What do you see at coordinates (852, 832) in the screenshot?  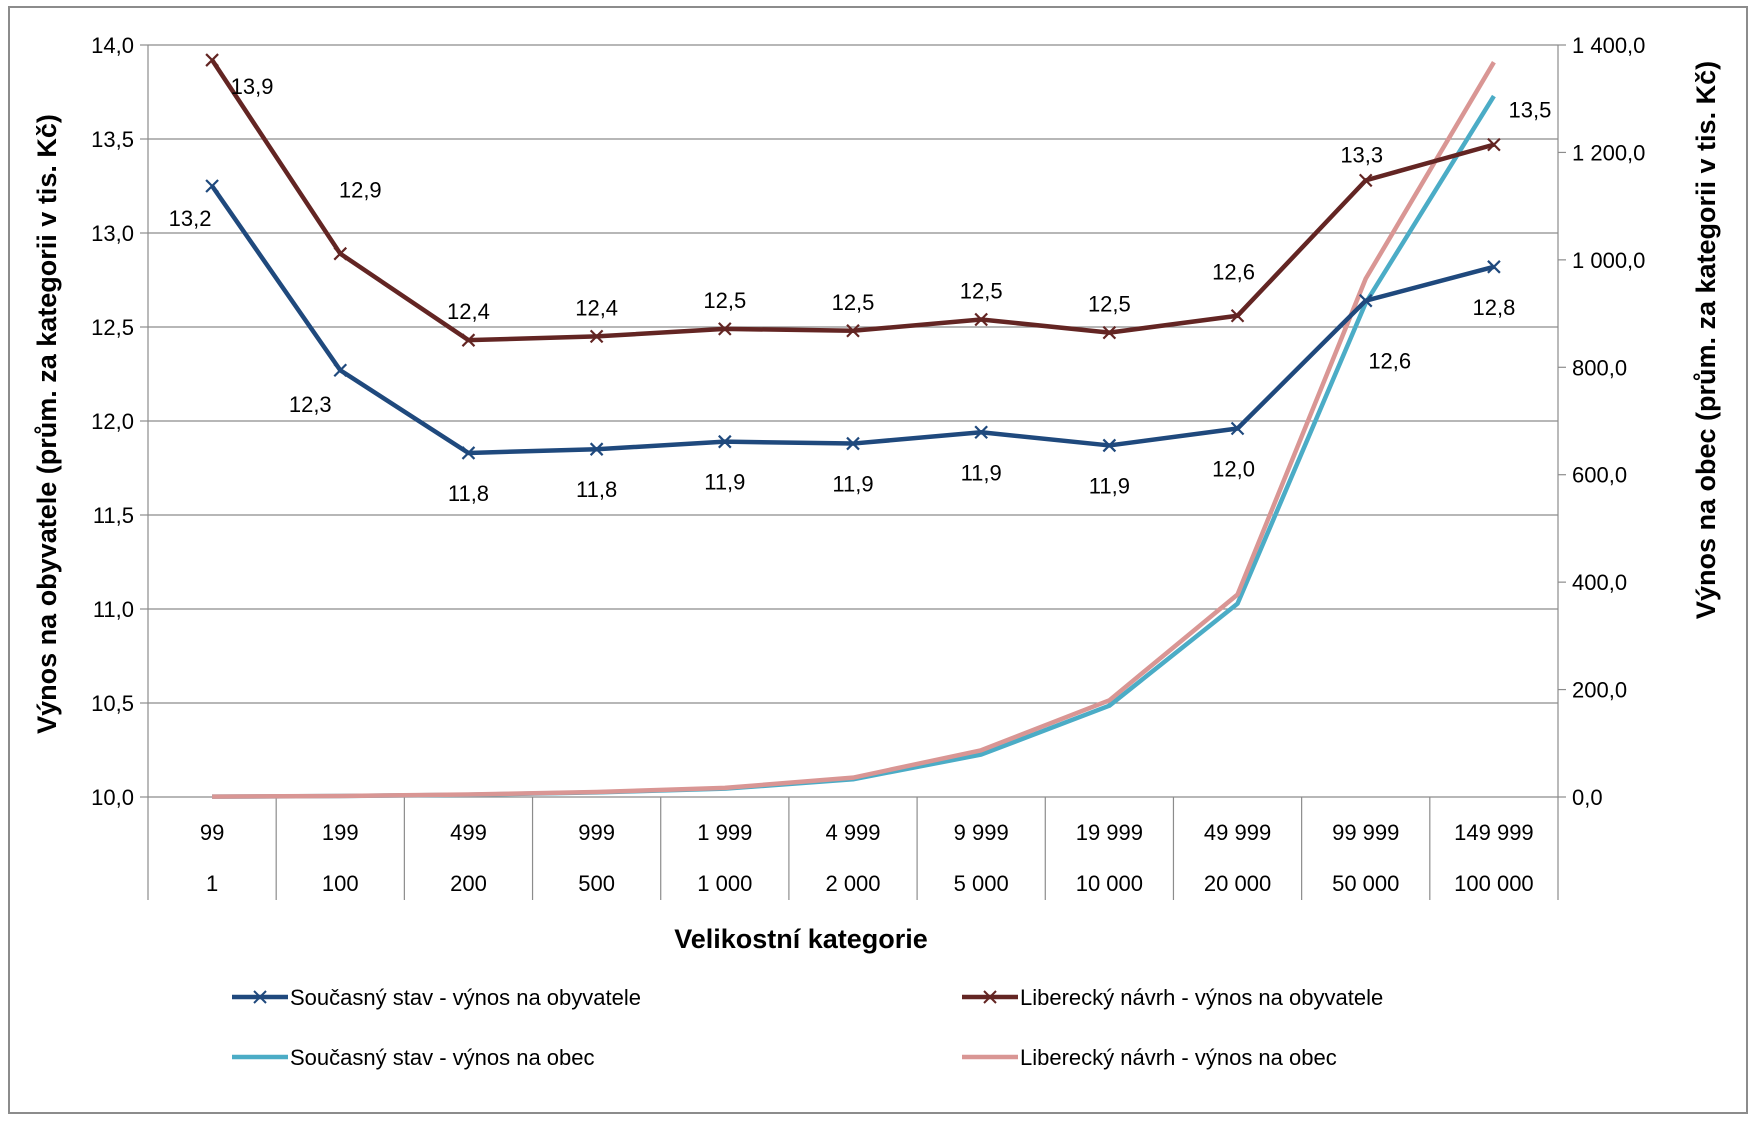 I see `x-category-label-upper: 4 999` at bounding box center [852, 832].